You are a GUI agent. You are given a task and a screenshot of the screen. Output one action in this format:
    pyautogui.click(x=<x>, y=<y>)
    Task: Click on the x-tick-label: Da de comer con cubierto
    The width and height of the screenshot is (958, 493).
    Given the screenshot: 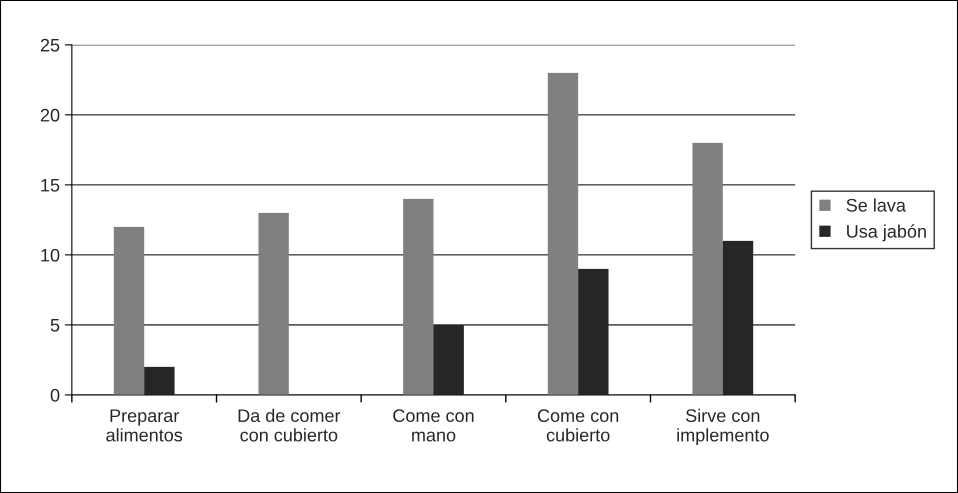 What is the action you would take?
    pyautogui.click(x=289, y=425)
    